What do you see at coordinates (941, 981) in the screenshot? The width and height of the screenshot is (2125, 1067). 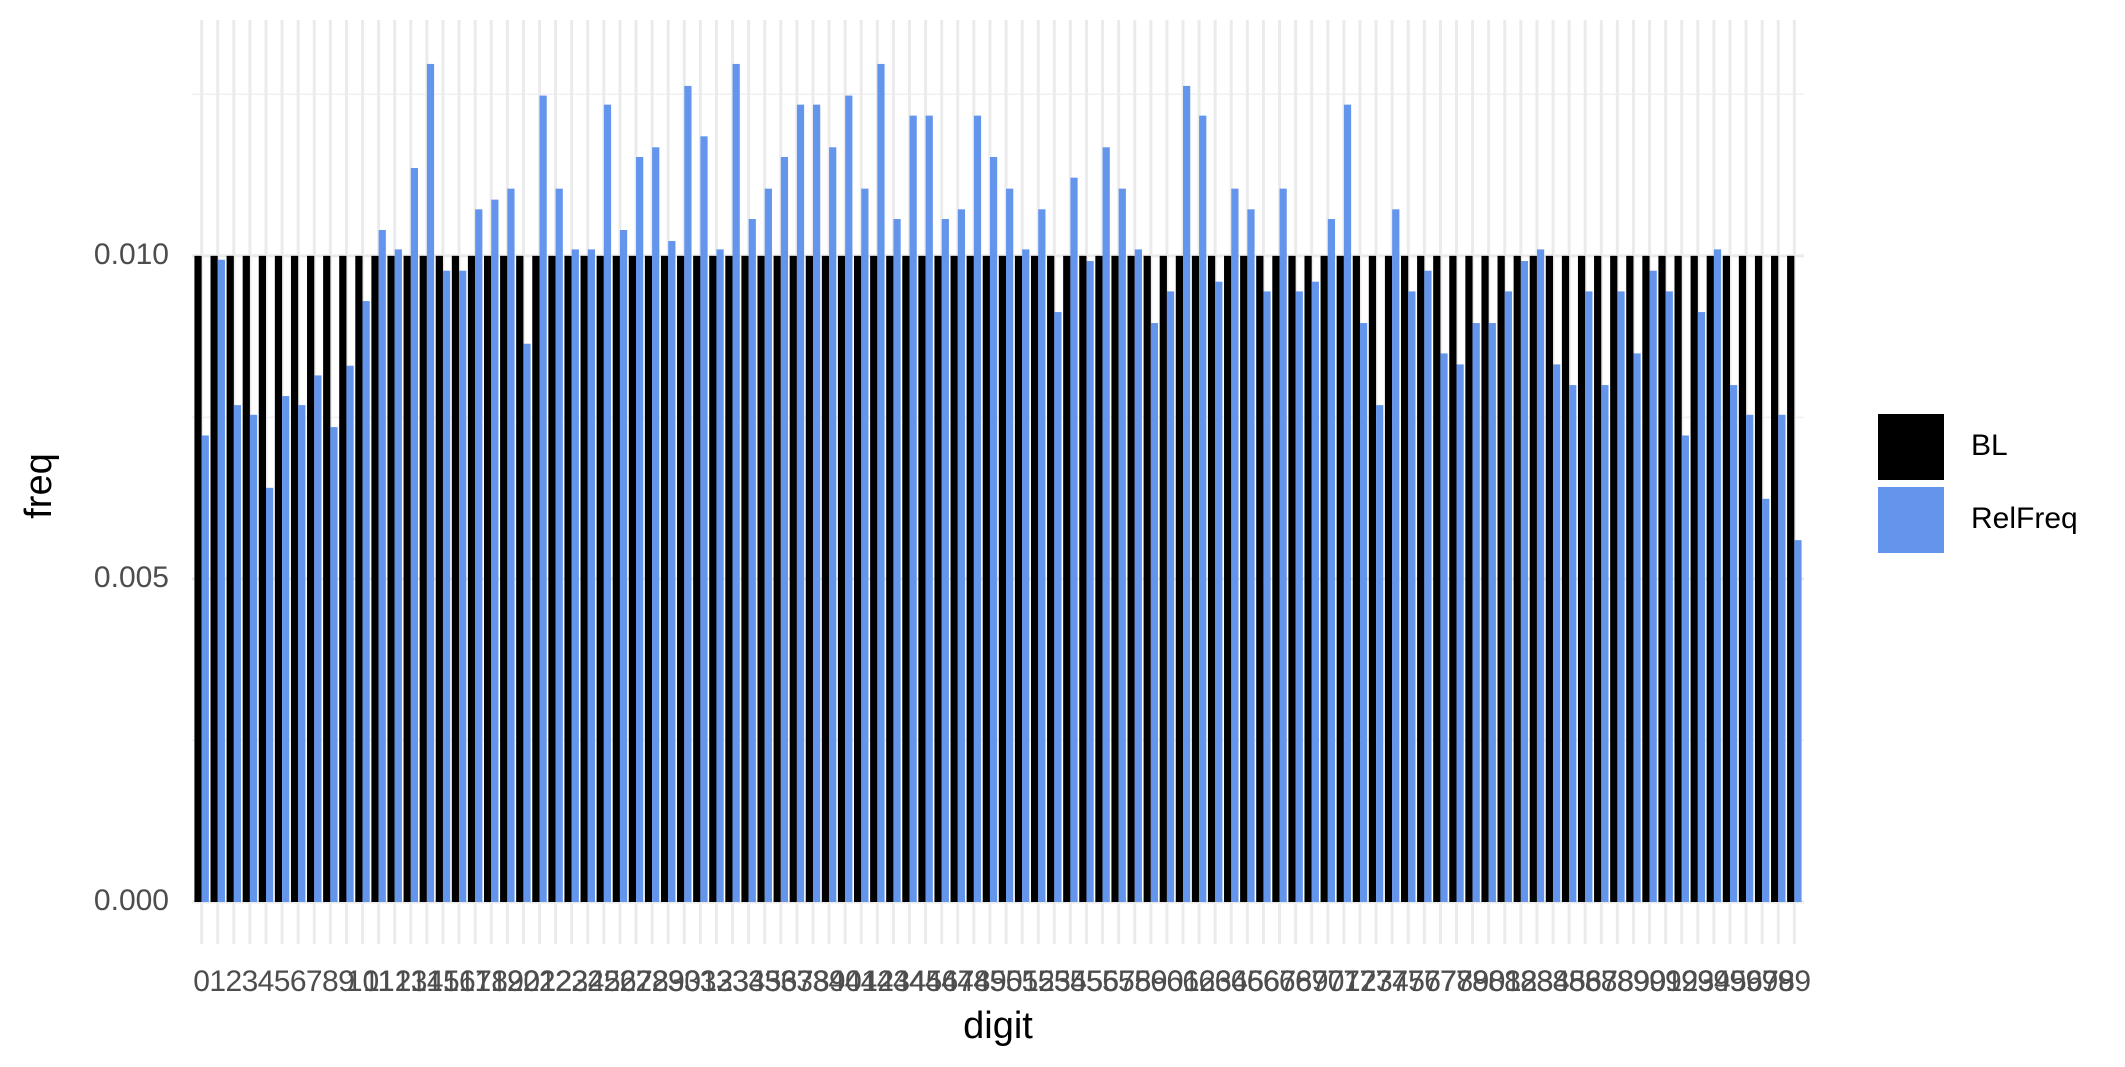 I see `x-tick-label: 46` at bounding box center [941, 981].